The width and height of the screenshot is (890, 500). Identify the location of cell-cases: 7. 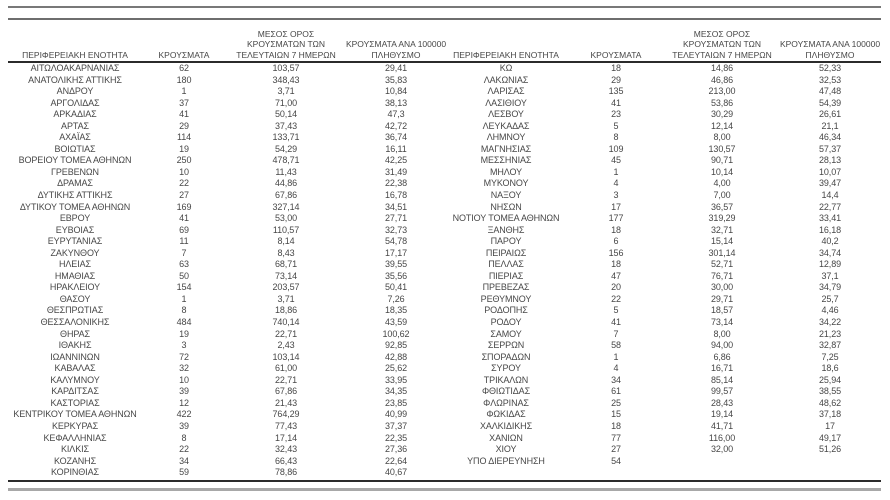
(184, 252).